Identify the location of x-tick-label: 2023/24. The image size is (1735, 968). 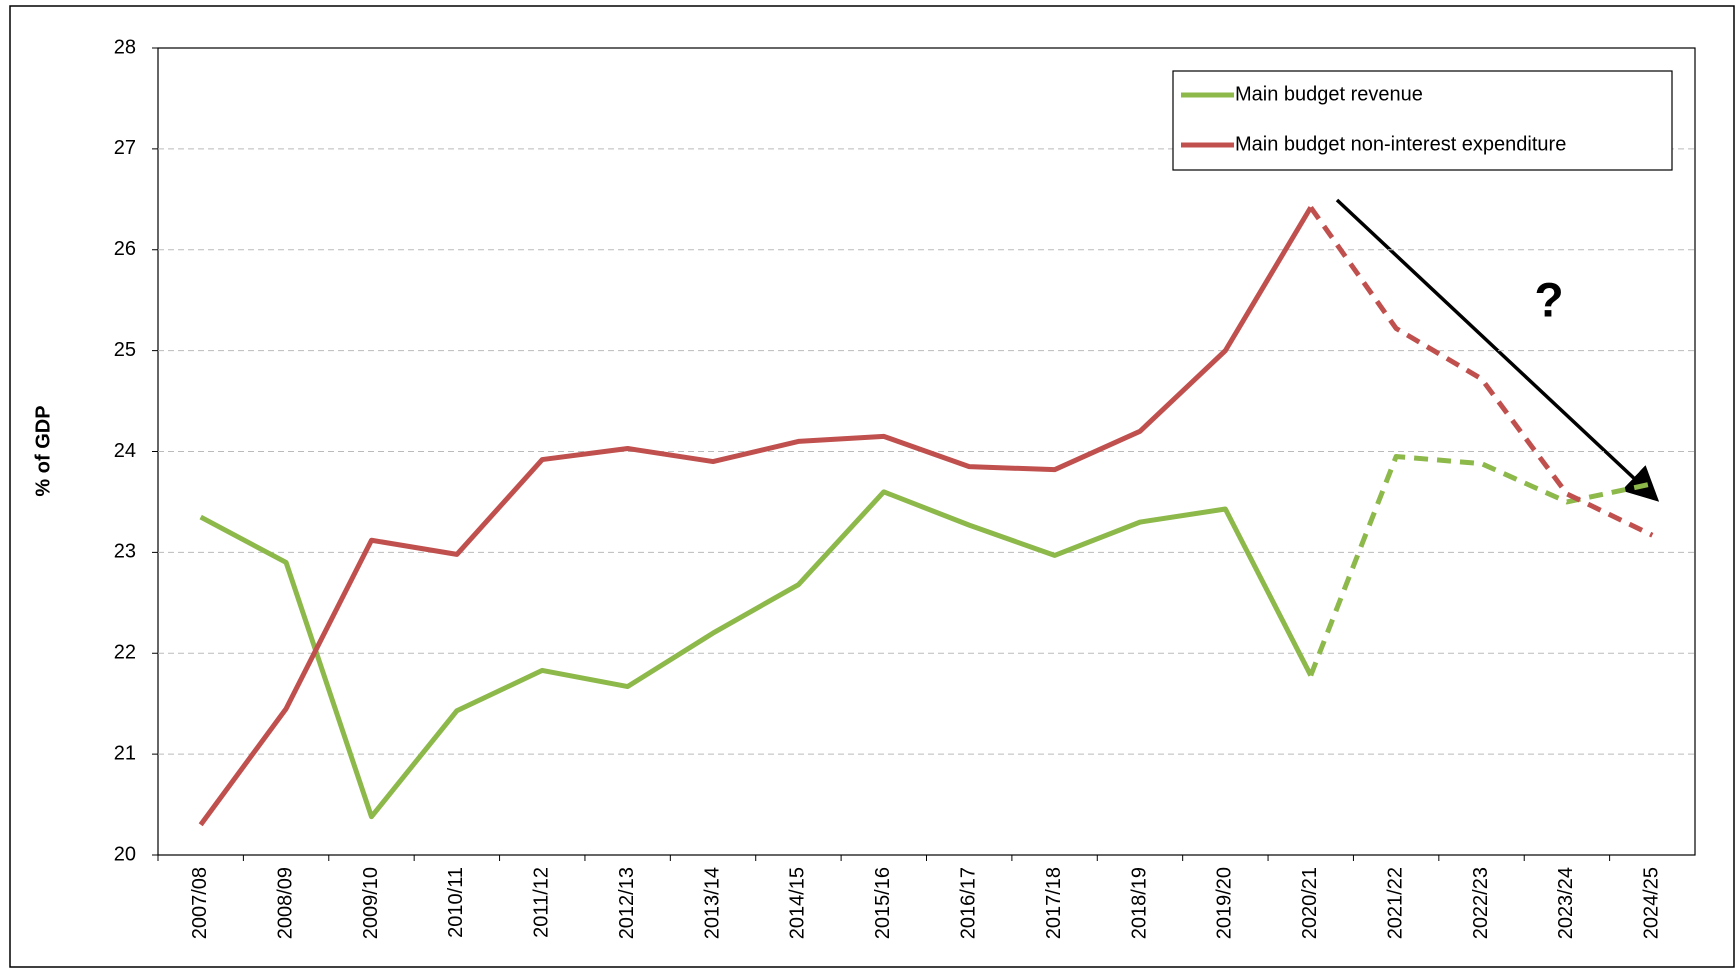
(1566, 903).